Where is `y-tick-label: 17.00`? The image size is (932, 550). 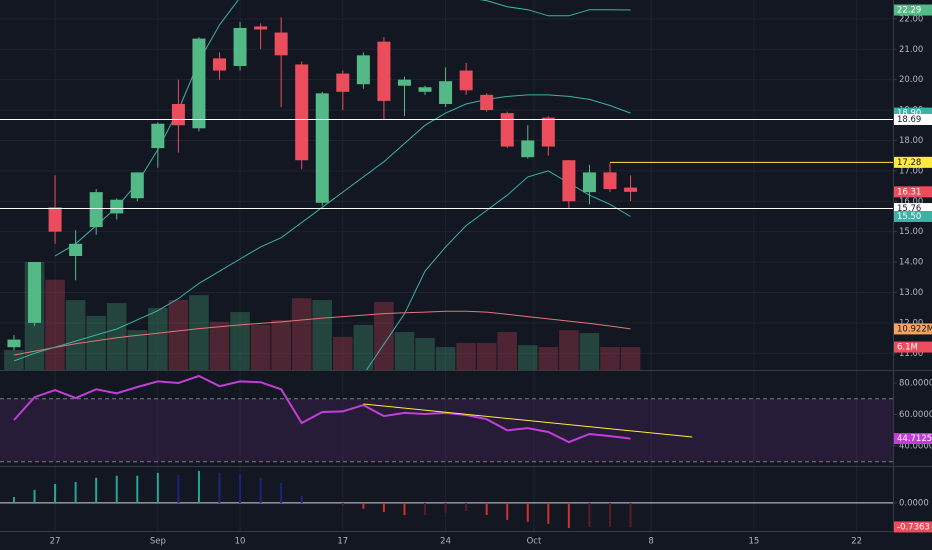
y-tick-label: 17.00 is located at coordinates (911, 171).